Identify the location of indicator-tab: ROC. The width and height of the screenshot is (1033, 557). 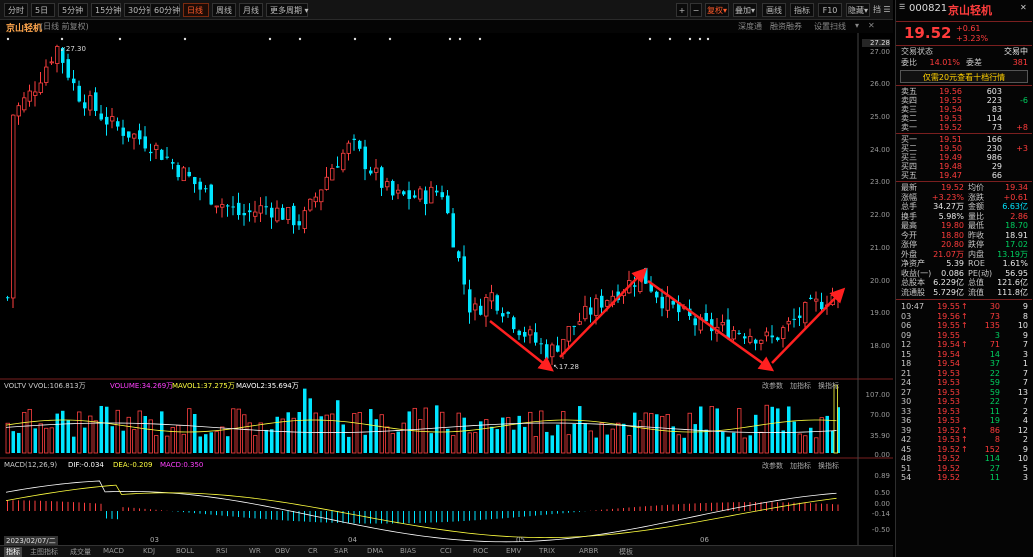
(481, 551).